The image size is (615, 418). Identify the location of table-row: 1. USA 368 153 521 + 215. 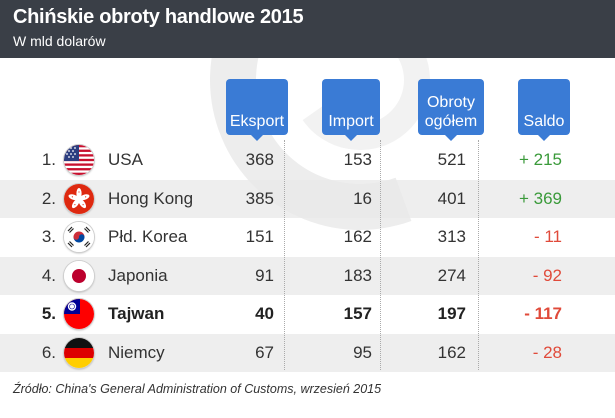
(307, 160).